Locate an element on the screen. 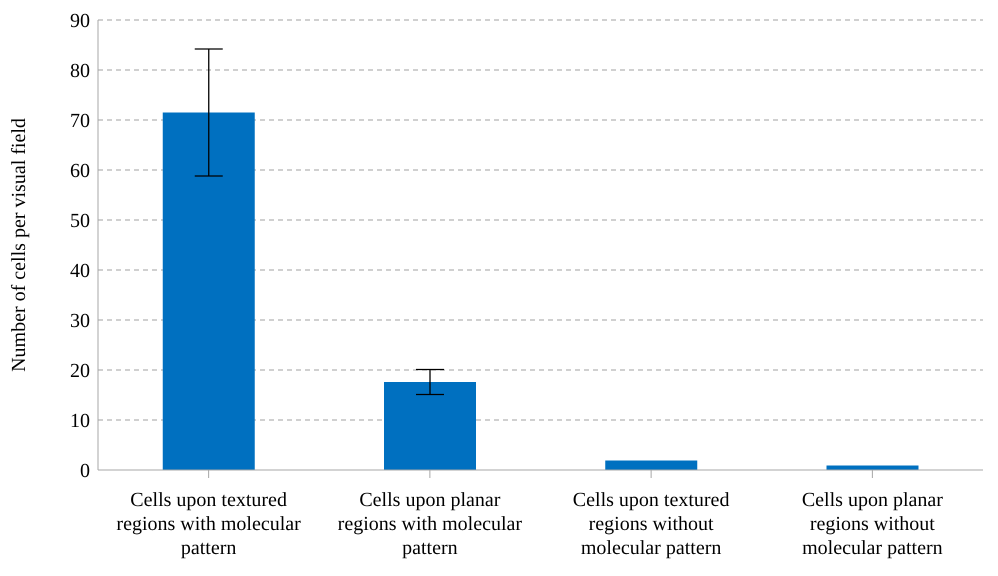 The width and height of the screenshot is (998, 576). y-tick-label: 40 is located at coordinates (80, 271).